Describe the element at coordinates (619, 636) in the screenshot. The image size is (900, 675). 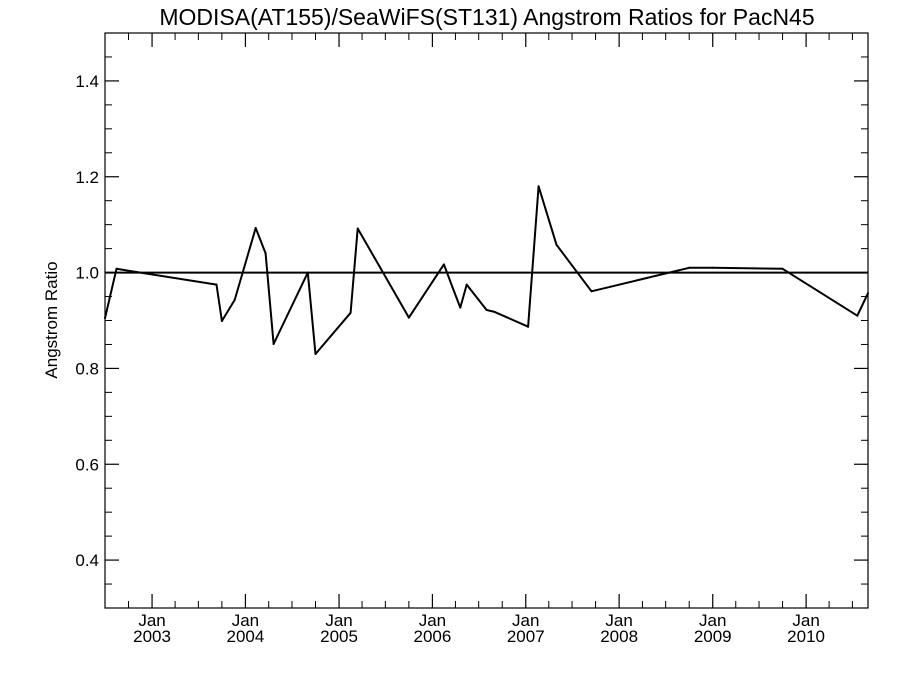
I see `x-tick-label-year: 2008` at that location.